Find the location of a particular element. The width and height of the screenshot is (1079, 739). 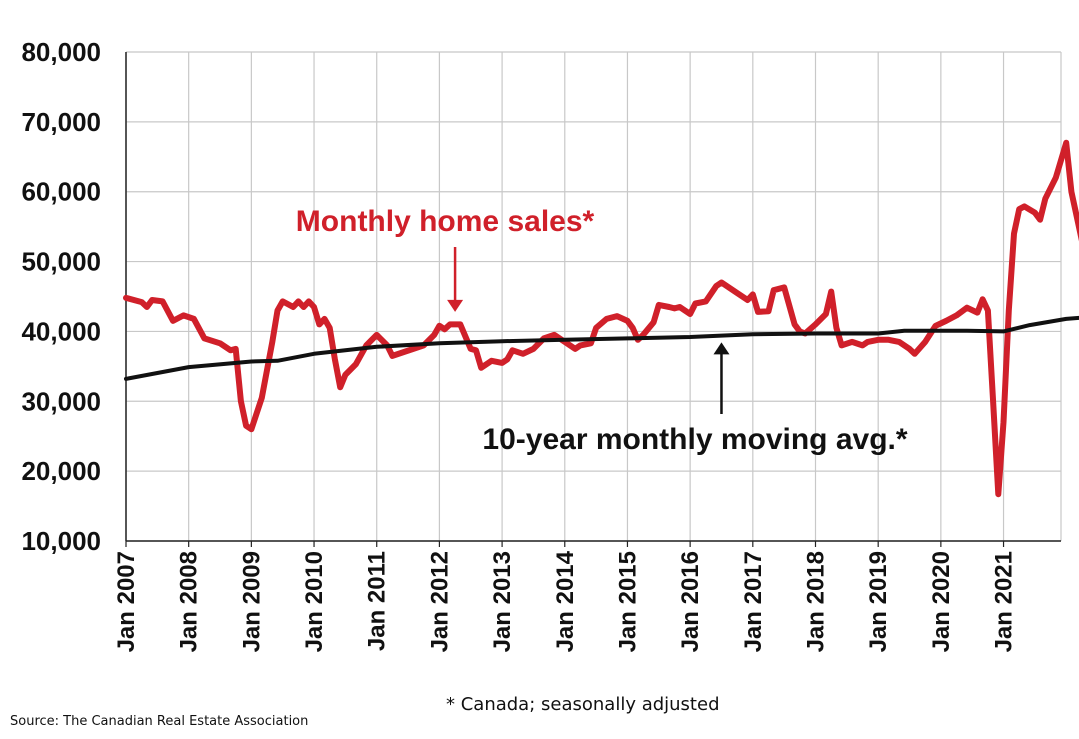

x-tick-label: Jan 2010 is located at coordinates (314, 601).